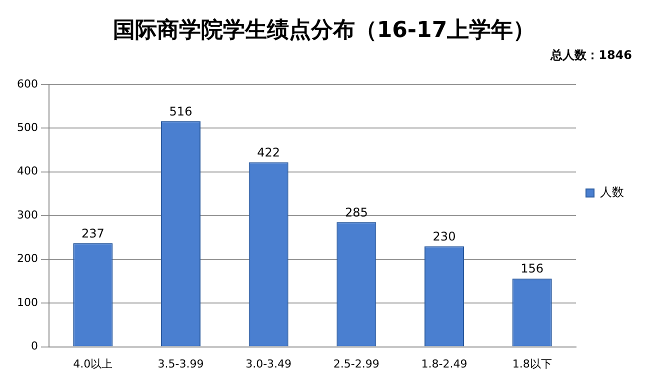 The image size is (652, 386). I want to click on data-label: 230, so click(444, 236).